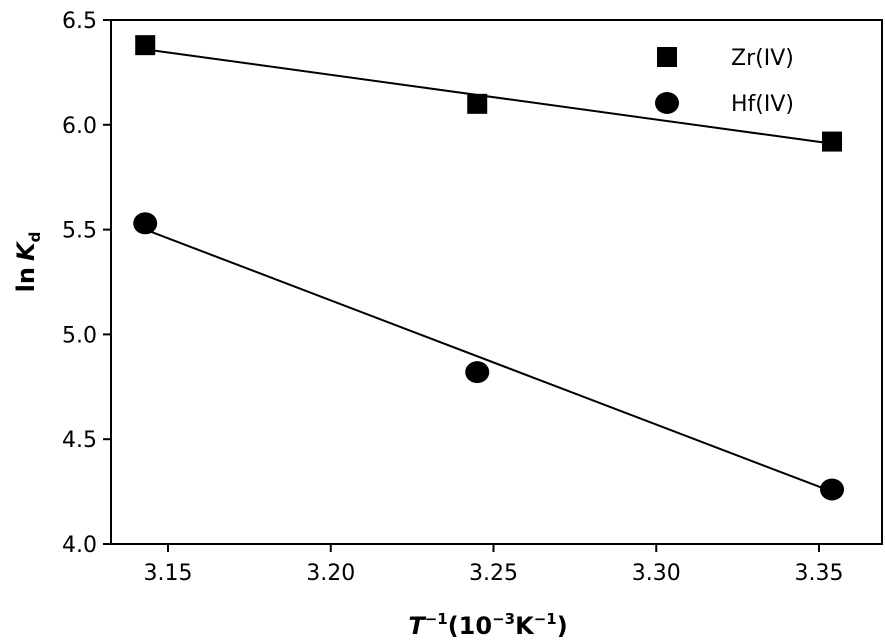 Image resolution: width=885 pixels, height=644 pixels. I want to click on y-tick-label: 4.5, so click(79, 440).